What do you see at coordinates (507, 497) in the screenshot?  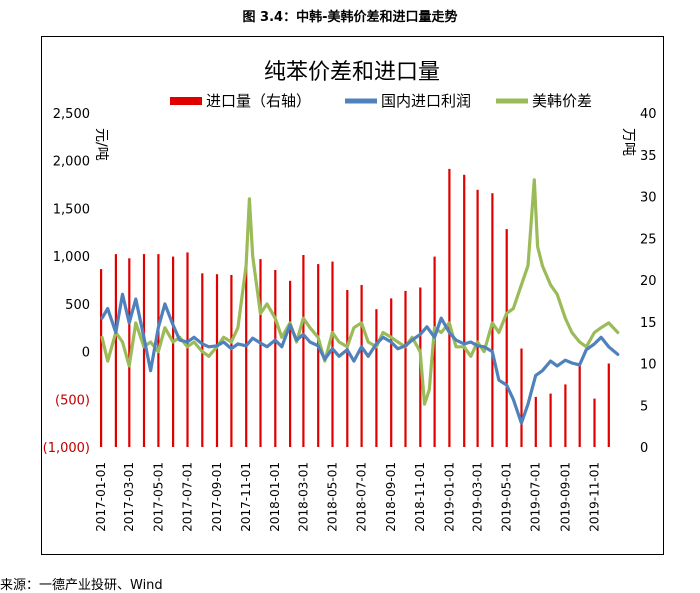 I see `x-tick-label: 2019-05-01` at bounding box center [507, 497].